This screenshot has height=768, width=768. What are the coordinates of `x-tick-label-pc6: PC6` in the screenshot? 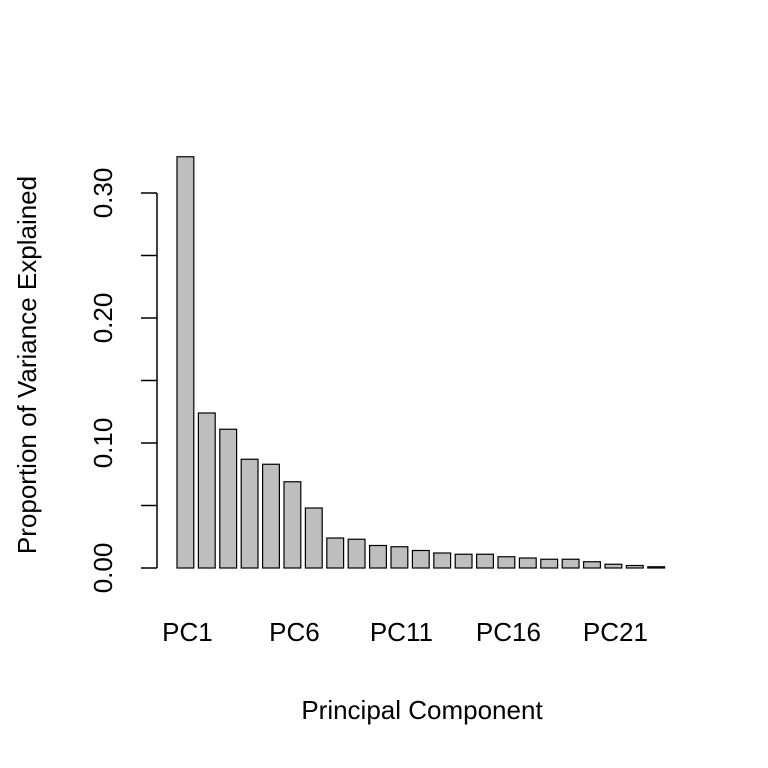 It's located at (294, 632).